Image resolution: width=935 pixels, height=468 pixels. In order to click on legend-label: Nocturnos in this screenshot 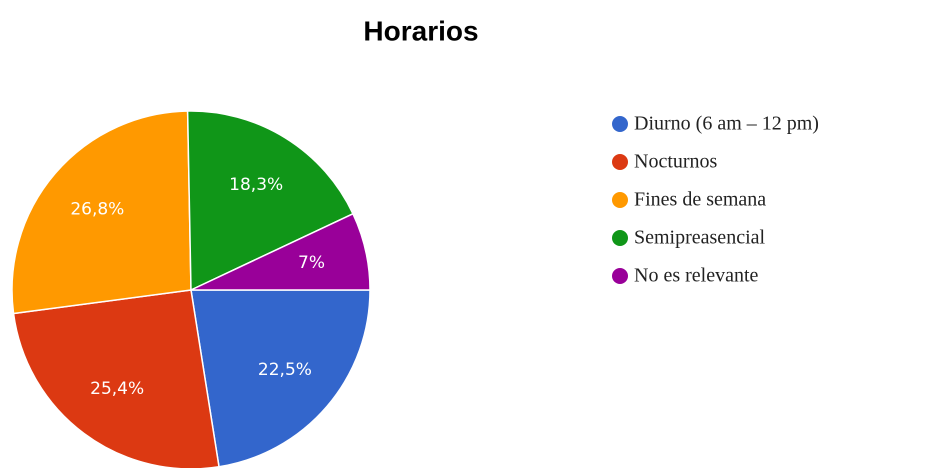, I will do `click(676, 162)`.